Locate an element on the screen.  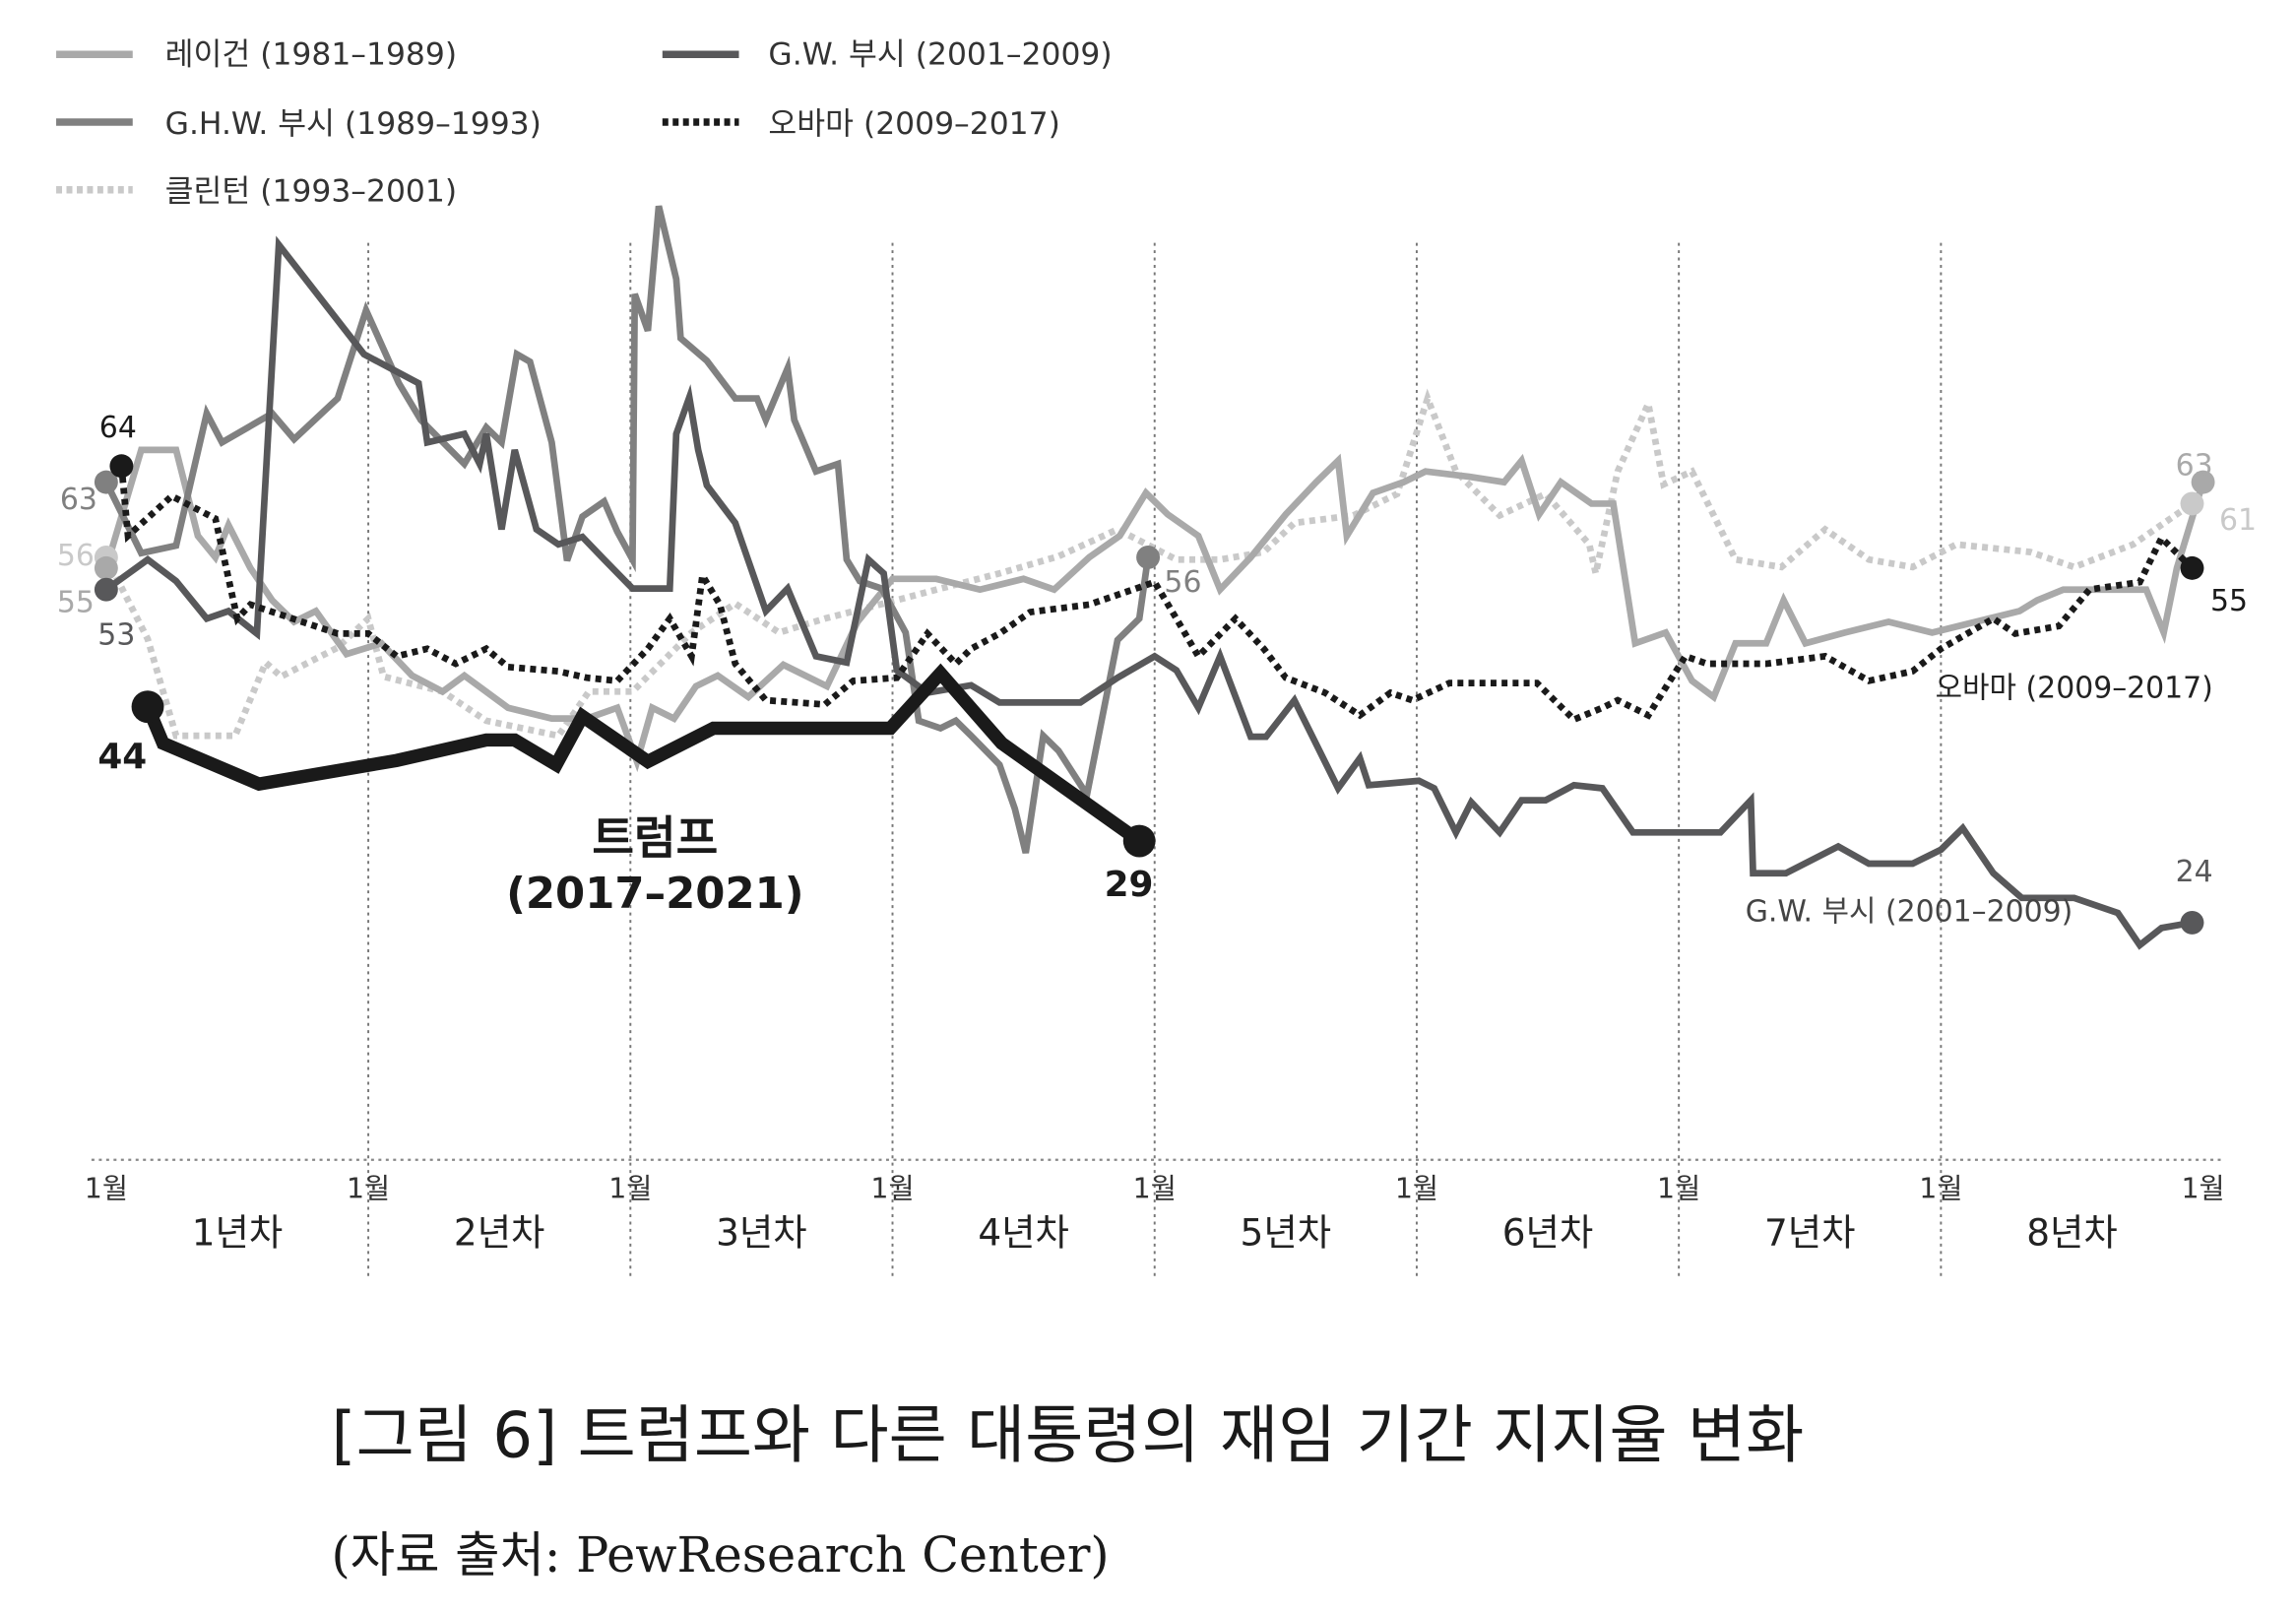
legend-label-ghwbush: G.H.W. 부시 (1989–1993) is located at coordinates (353, 124).